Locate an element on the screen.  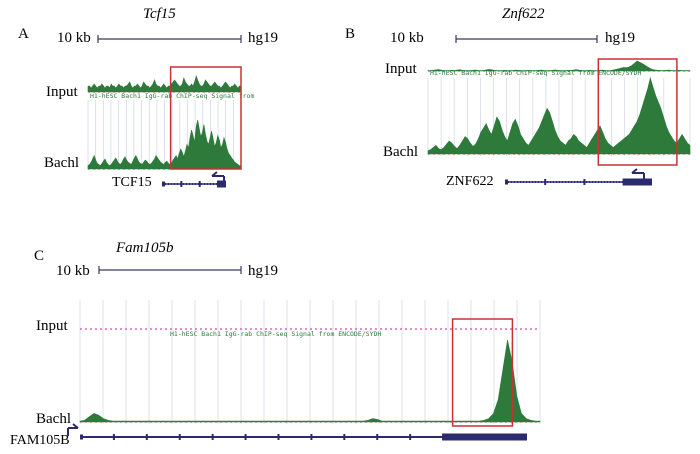
bach1-signal-c is located at coordinates (310, 381).